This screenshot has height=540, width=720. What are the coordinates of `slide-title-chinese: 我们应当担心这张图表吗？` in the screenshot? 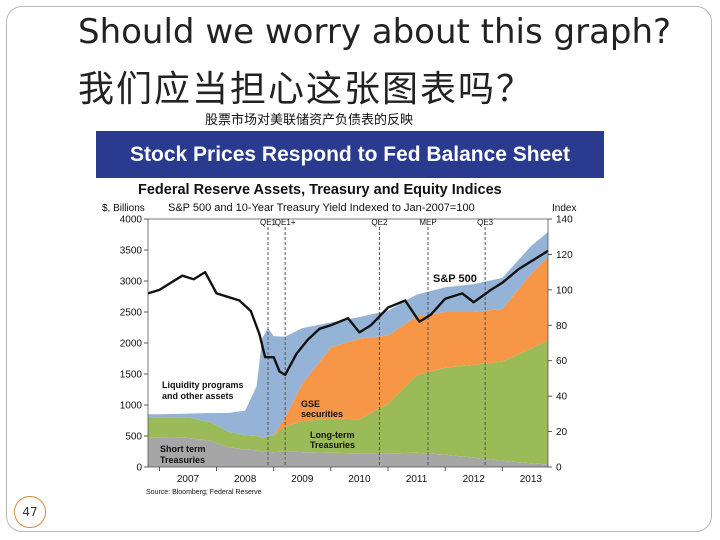 It's located at (306, 89).